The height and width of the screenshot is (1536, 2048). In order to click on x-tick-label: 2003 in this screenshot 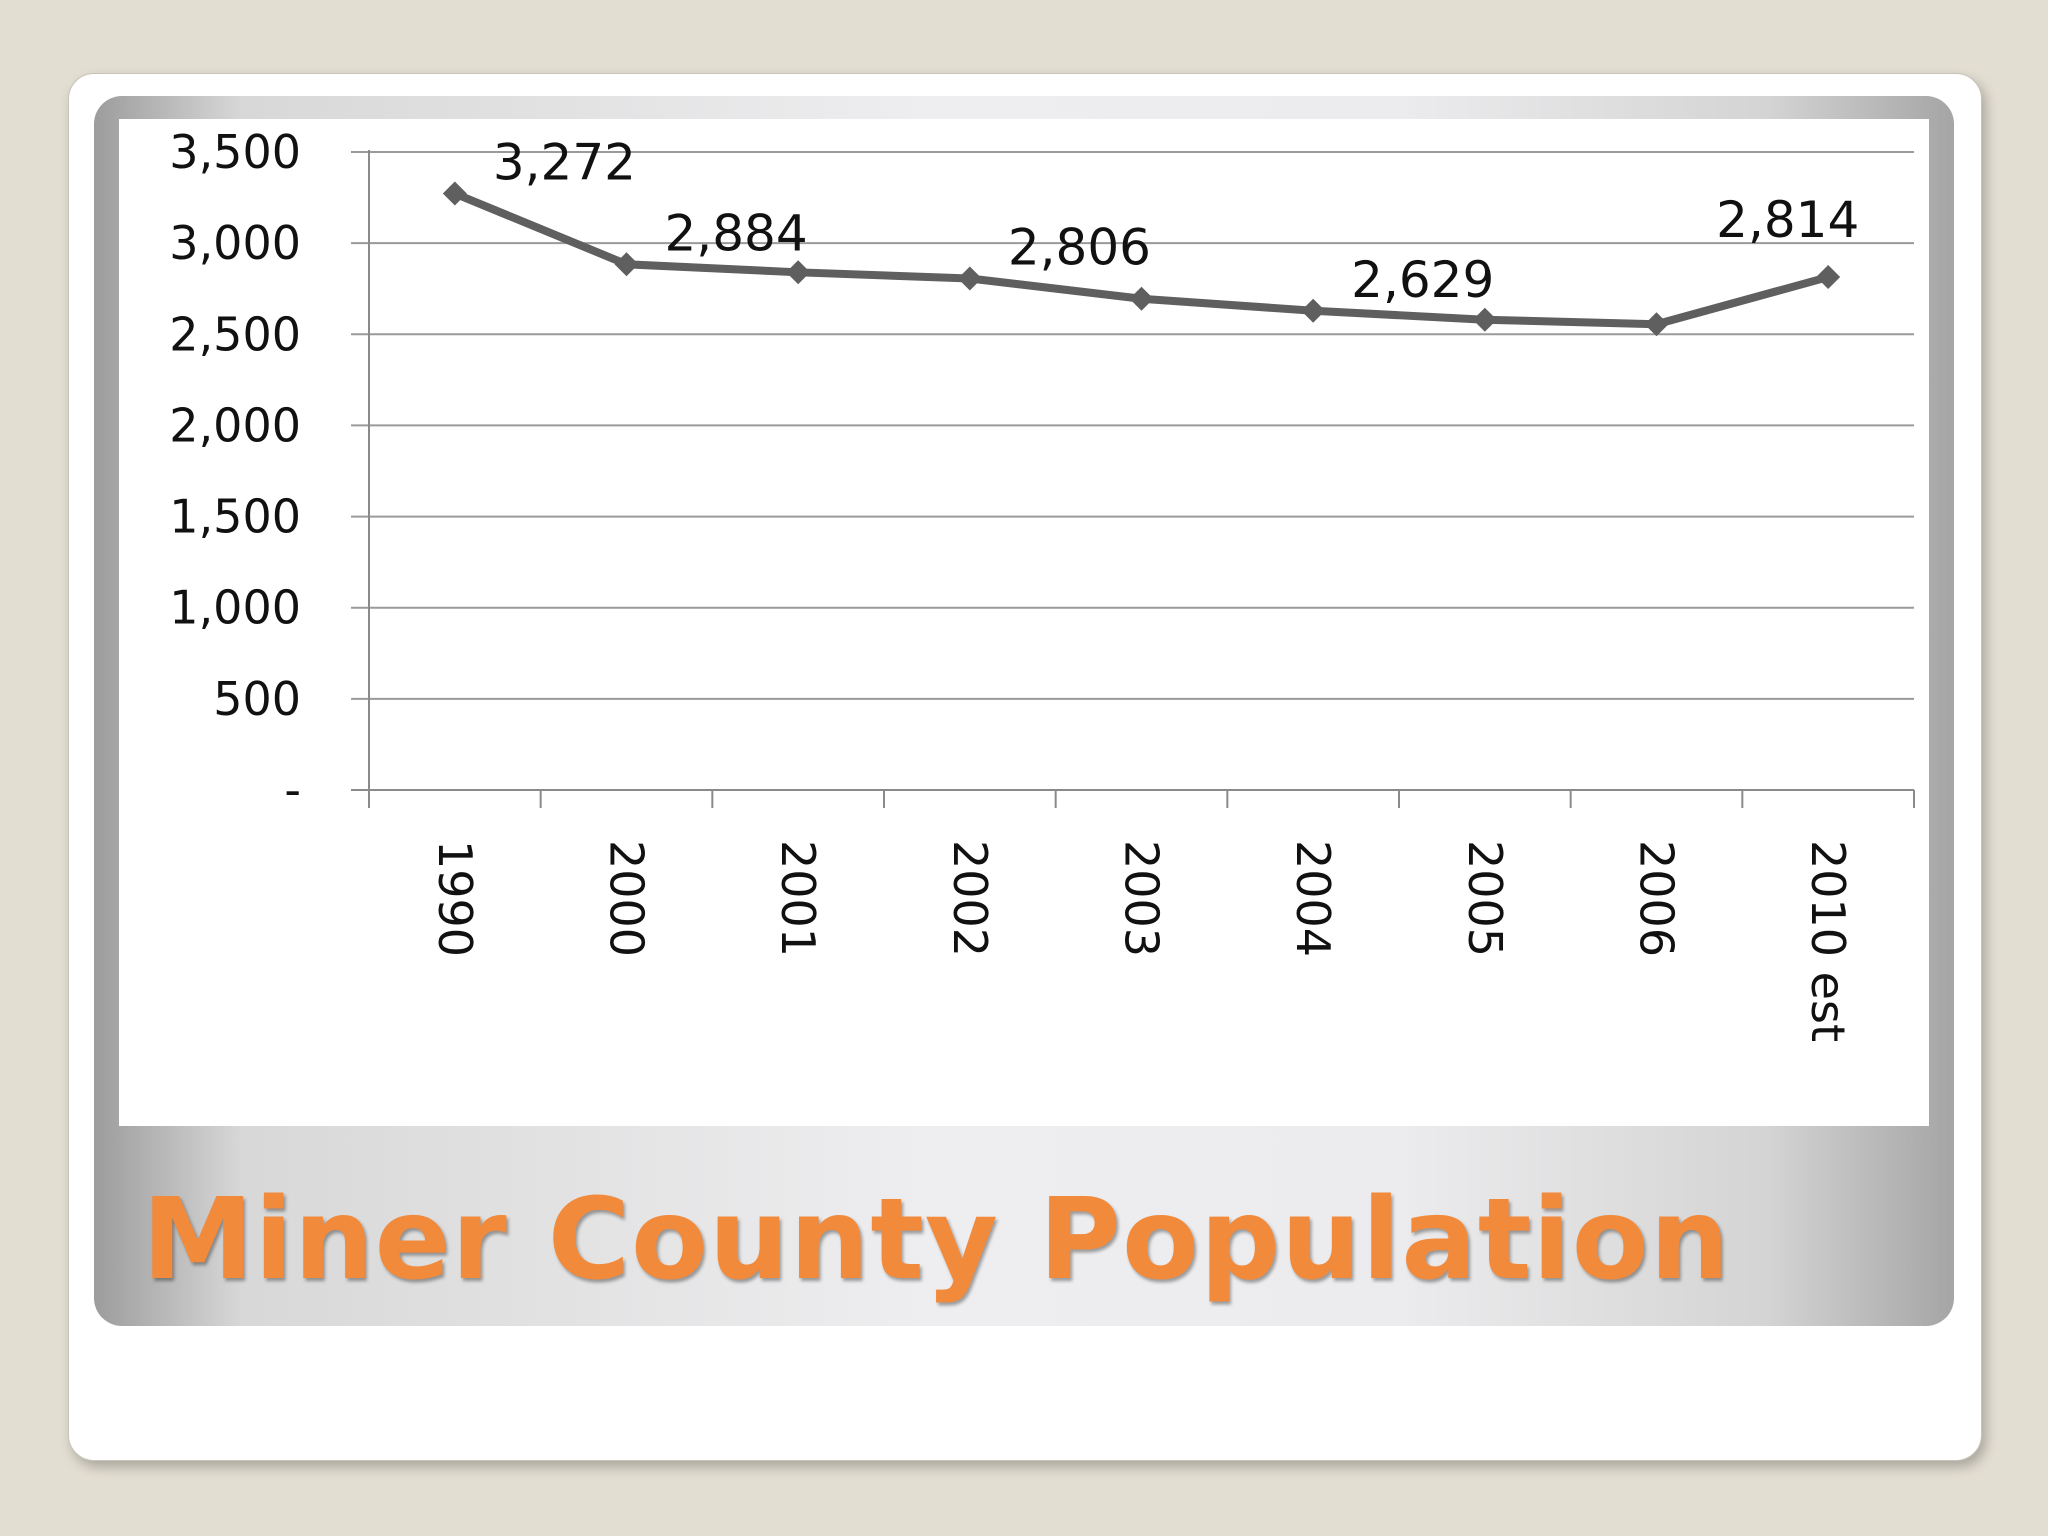, I will do `click(1142, 898)`.